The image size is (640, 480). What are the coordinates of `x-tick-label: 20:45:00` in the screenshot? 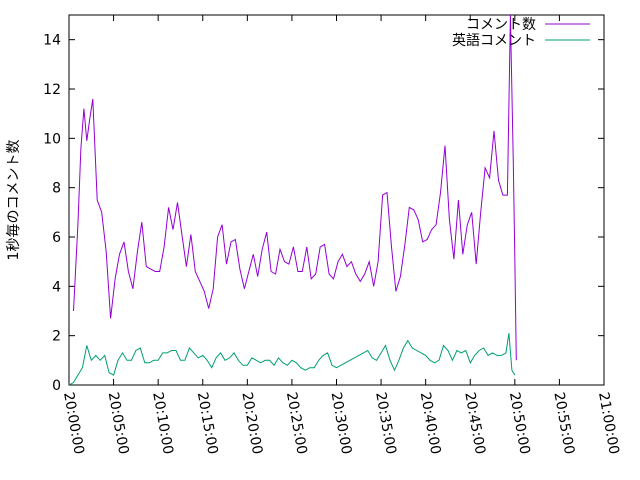 It's located at (474, 423).